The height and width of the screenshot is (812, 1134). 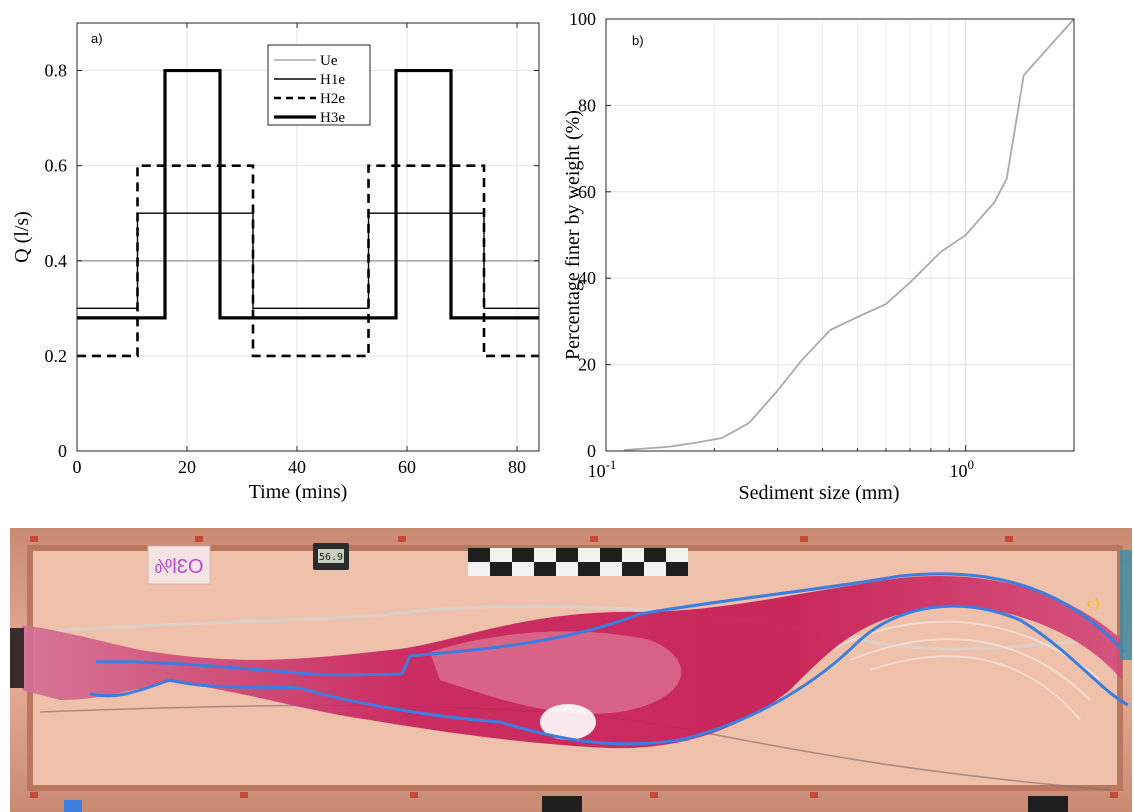 What do you see at coordinates (407, 467) in the screenshot?
I see `a-xtick-label: 60` at bounding box center [407, 467].